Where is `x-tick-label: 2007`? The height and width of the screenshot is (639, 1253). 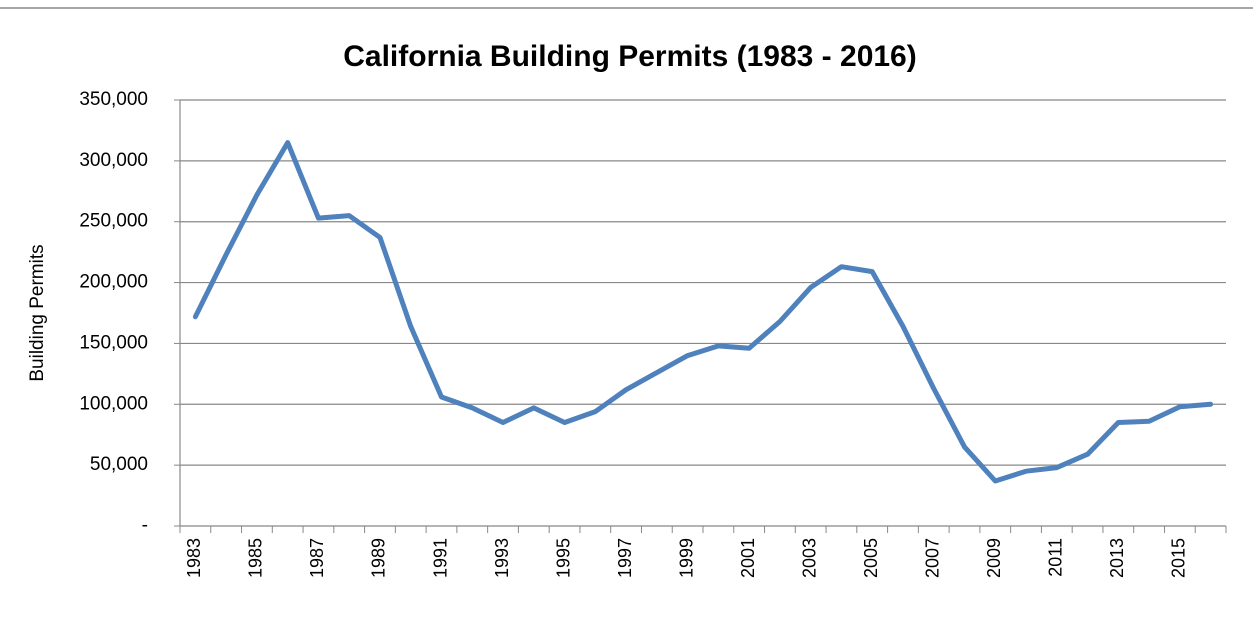
x-tick-label: 2007 is located at coordinates (932, 558).